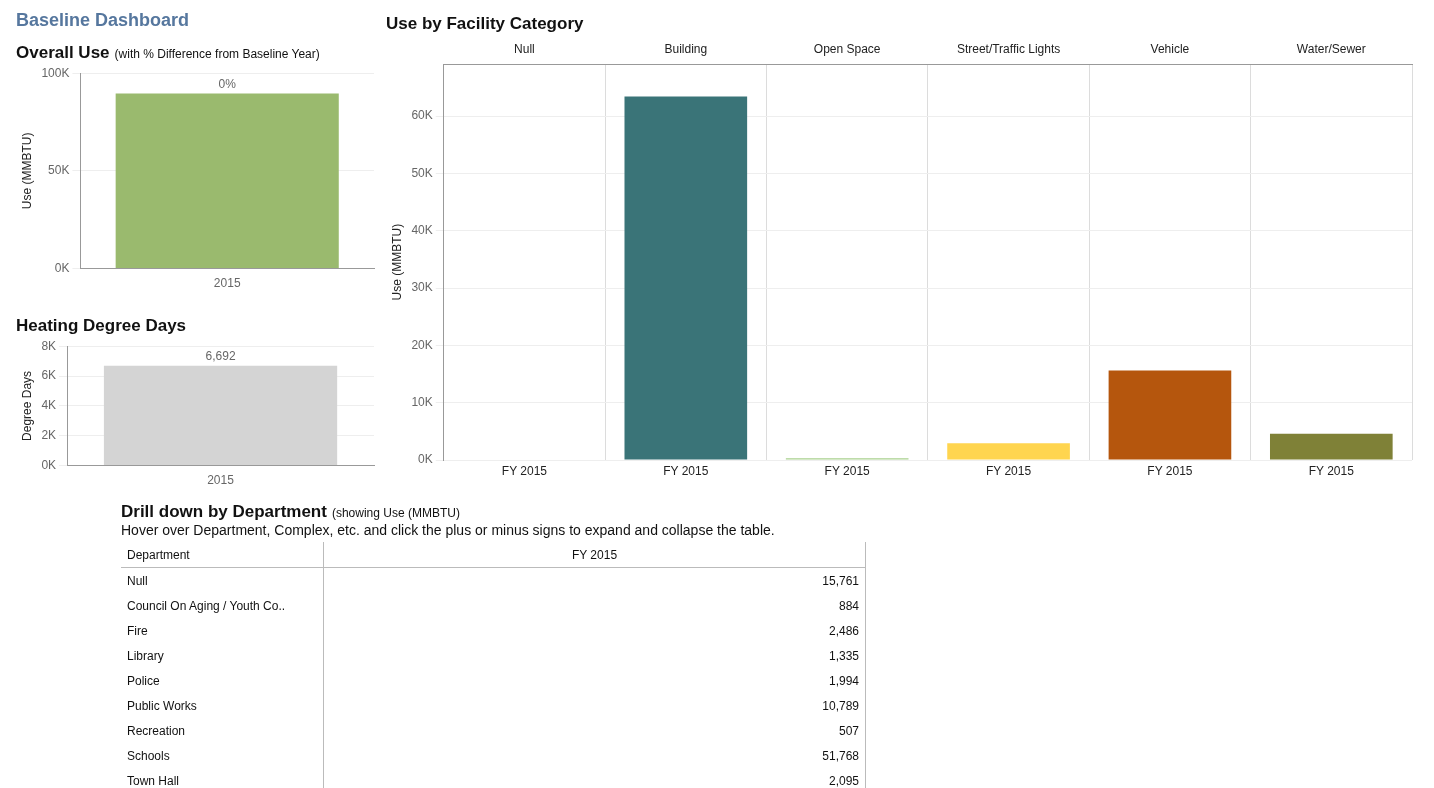 This screenshot has width=1434, height=788. I want to click on text: Department, so click(222, 555).